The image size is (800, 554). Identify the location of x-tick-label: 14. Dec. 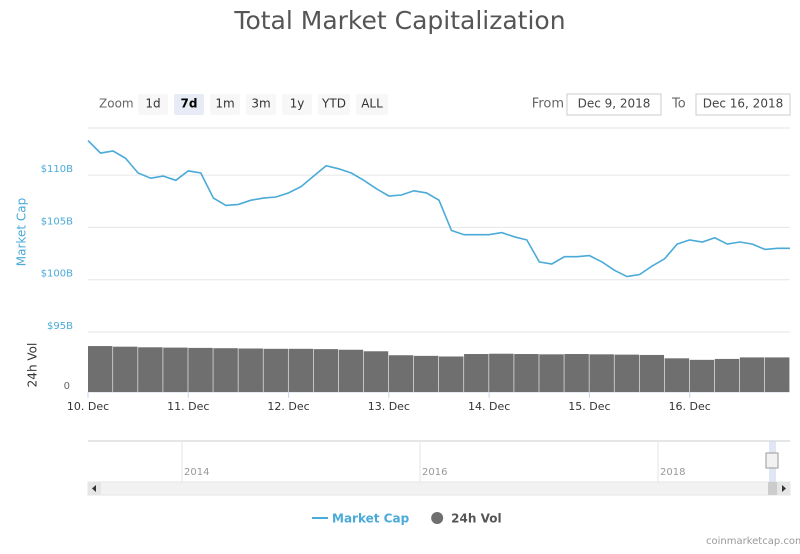
(489, 406).